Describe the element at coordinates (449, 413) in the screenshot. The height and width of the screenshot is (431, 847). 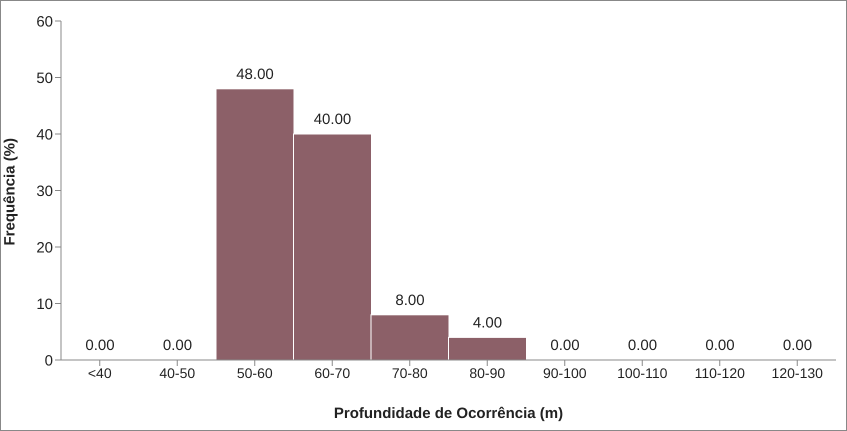
I see `x-axis-title: Profundidade de Ocorrência (m)` at that location.